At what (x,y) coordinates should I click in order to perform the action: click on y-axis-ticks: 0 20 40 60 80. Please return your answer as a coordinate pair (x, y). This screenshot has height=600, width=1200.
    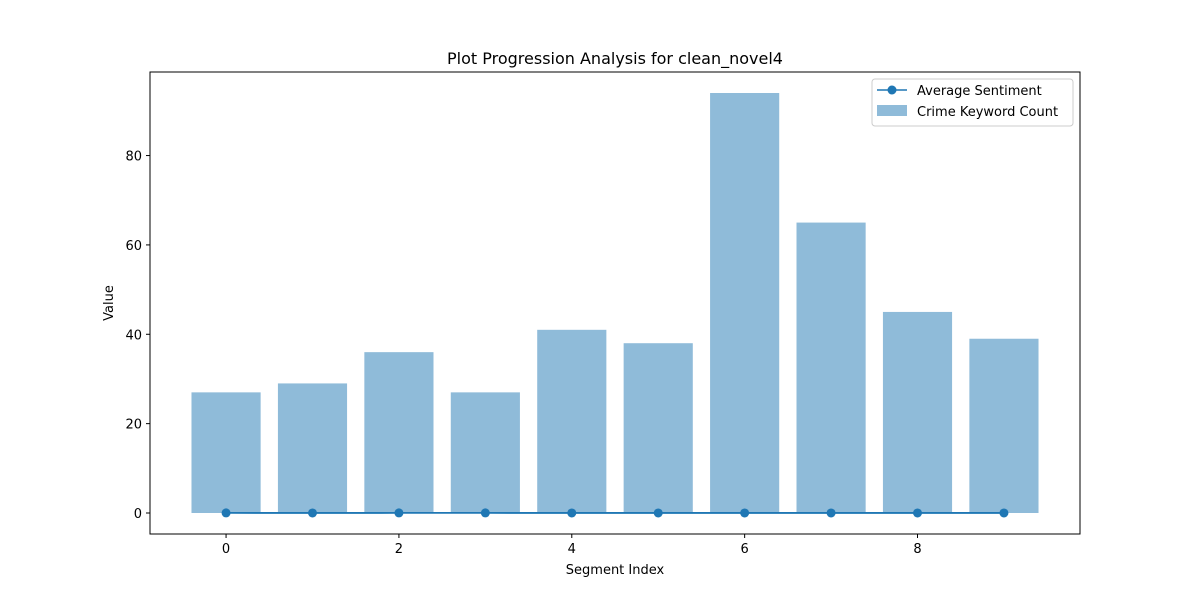
    Looking at the image, I should click on (137, 336).